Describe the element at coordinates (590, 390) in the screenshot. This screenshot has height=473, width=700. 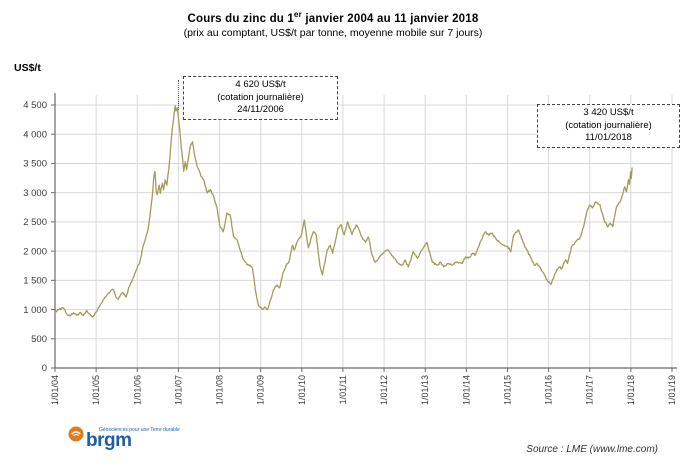
I see `x-tick-label: 1/01/17` at that location.